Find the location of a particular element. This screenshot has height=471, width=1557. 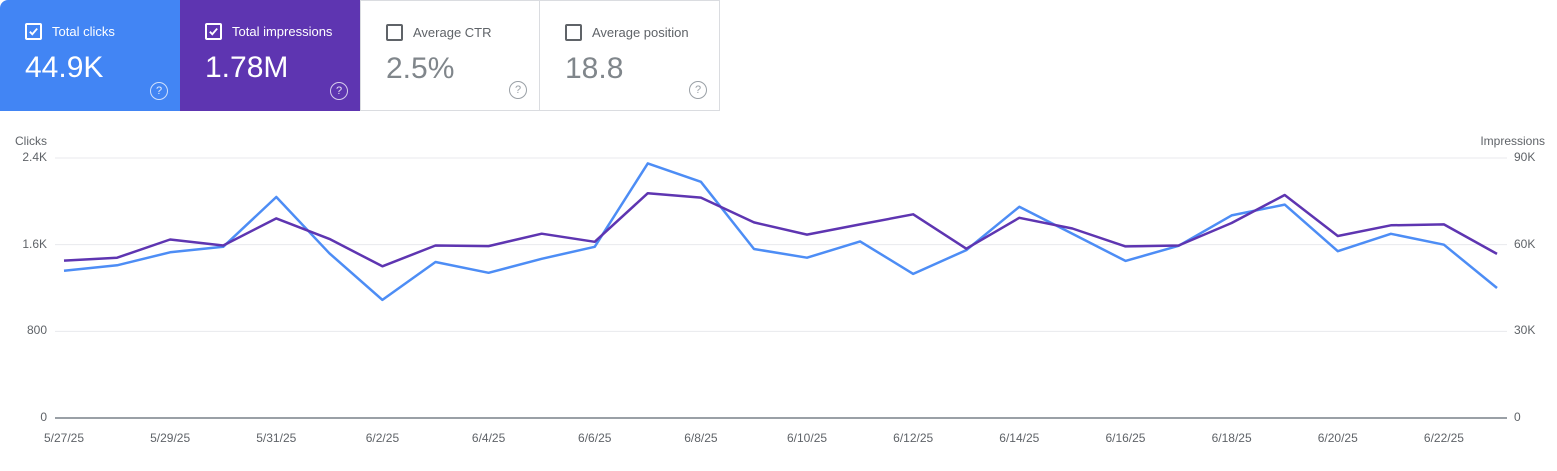

metric-label: Total clicks is located at coordinates (83, 31).